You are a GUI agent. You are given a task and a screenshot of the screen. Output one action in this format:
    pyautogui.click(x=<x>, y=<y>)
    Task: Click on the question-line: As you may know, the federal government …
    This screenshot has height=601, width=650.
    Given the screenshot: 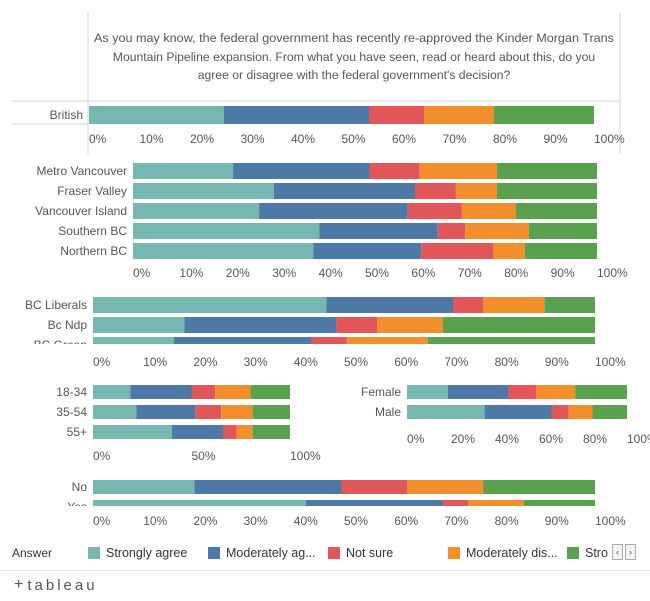 What is the action you would take?
    pyautogui.click(x=354, y=38)
    